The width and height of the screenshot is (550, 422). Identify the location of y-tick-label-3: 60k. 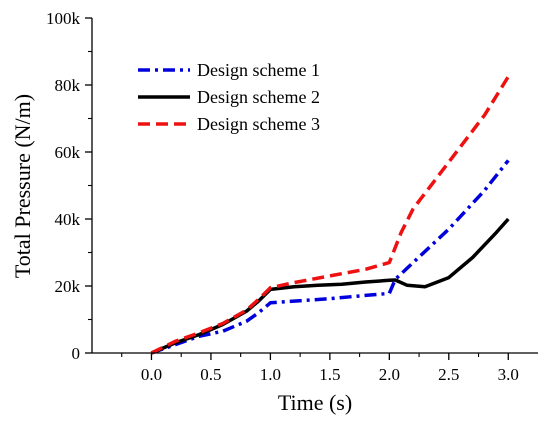
(68, 152).